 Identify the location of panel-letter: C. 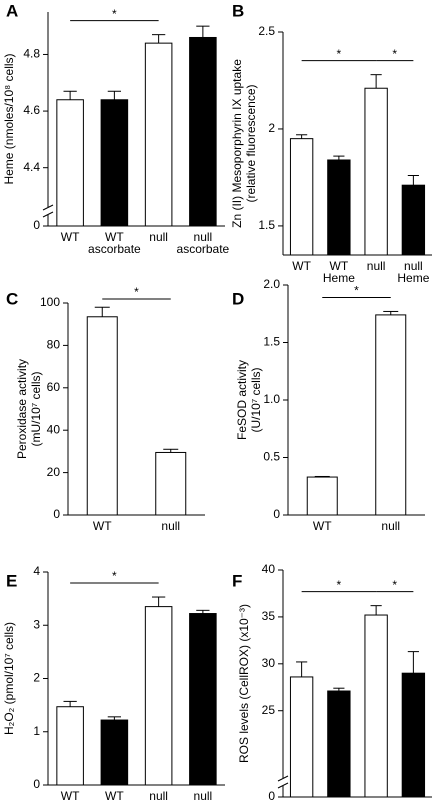
(12, 298).